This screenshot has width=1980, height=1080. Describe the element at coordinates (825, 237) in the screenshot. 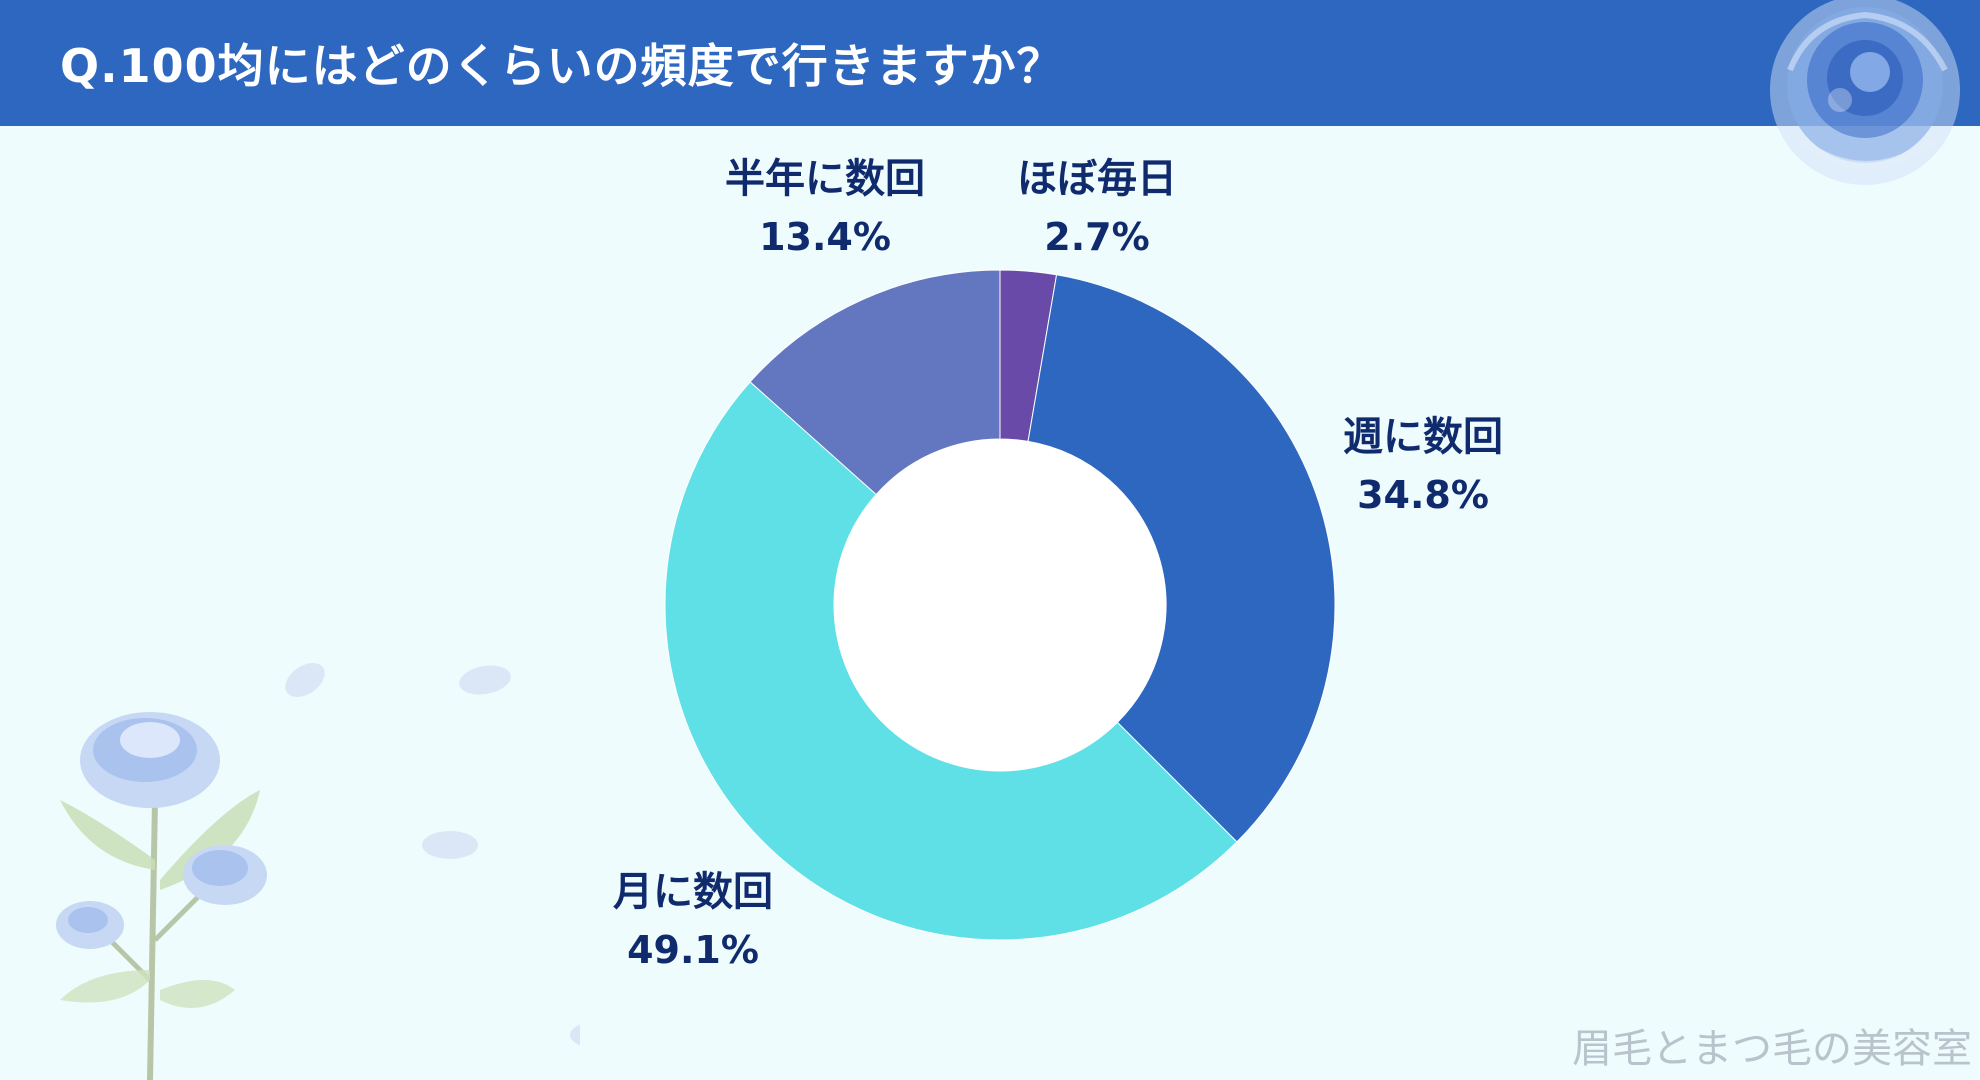

I see `label-value: 13.4%` at that location.